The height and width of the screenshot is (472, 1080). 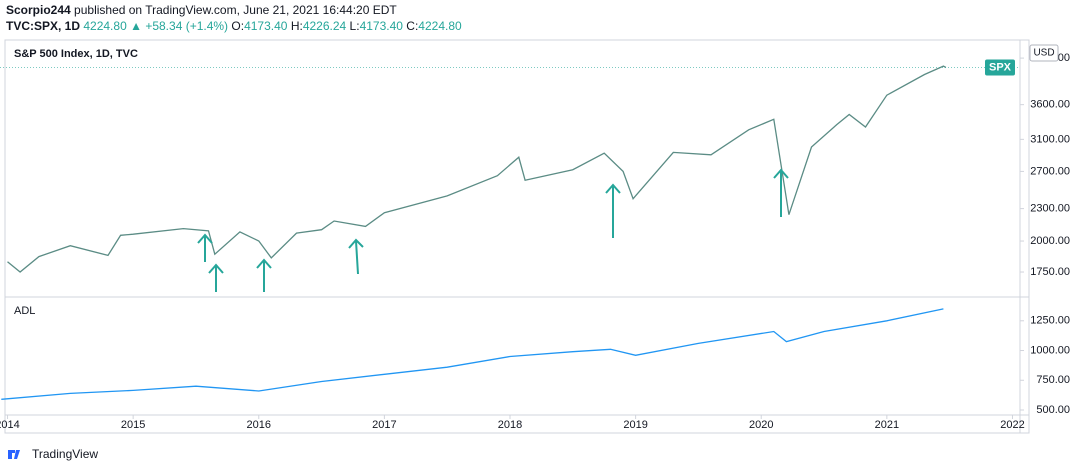 What do you see at coordinates (493, 230) in the screenshot?
I see `annotation-arrows` at bounding box center [493, 230].